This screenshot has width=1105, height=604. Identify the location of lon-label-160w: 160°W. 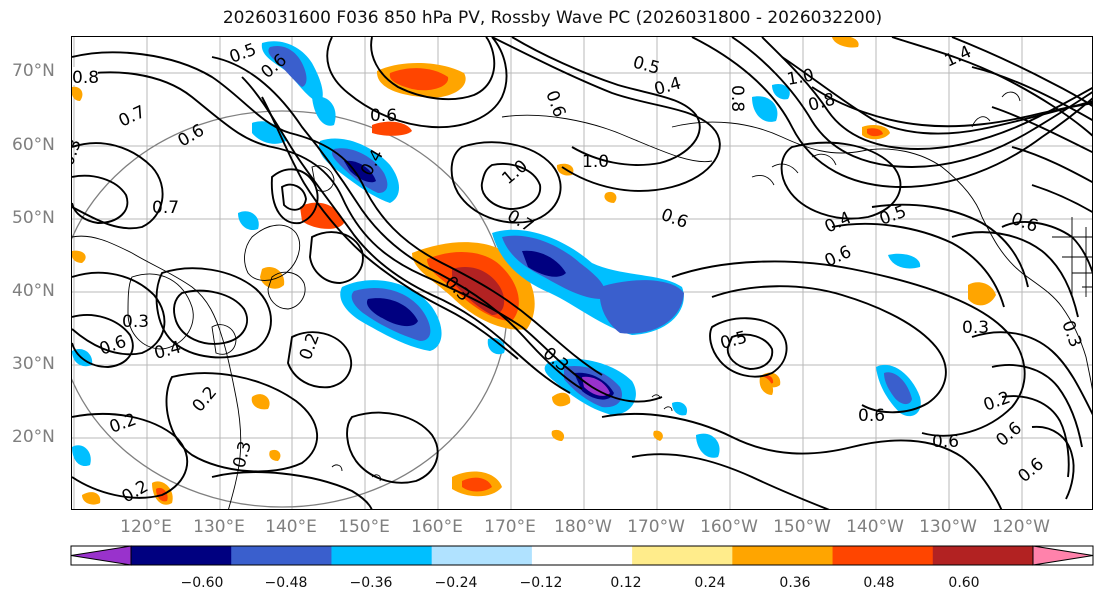
(729, 527).